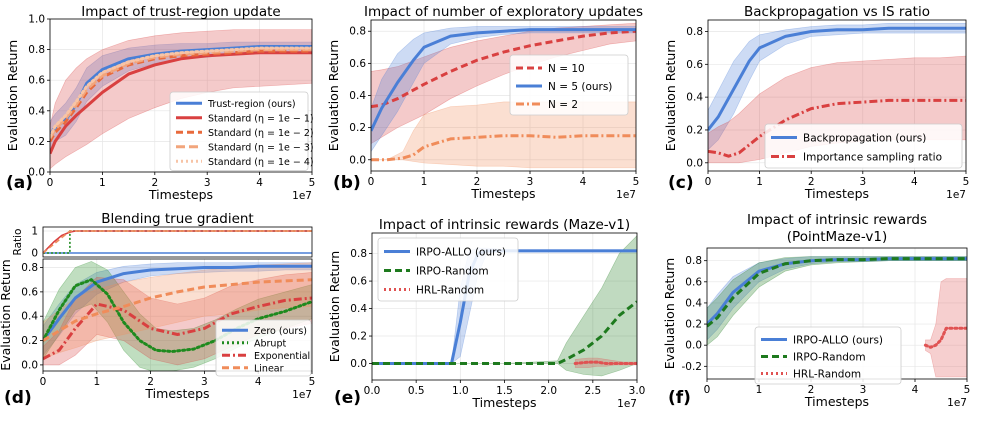  Describe the element at coordinates (679, 398) in the screenshot. I see `panel-label: (f)` at that location.